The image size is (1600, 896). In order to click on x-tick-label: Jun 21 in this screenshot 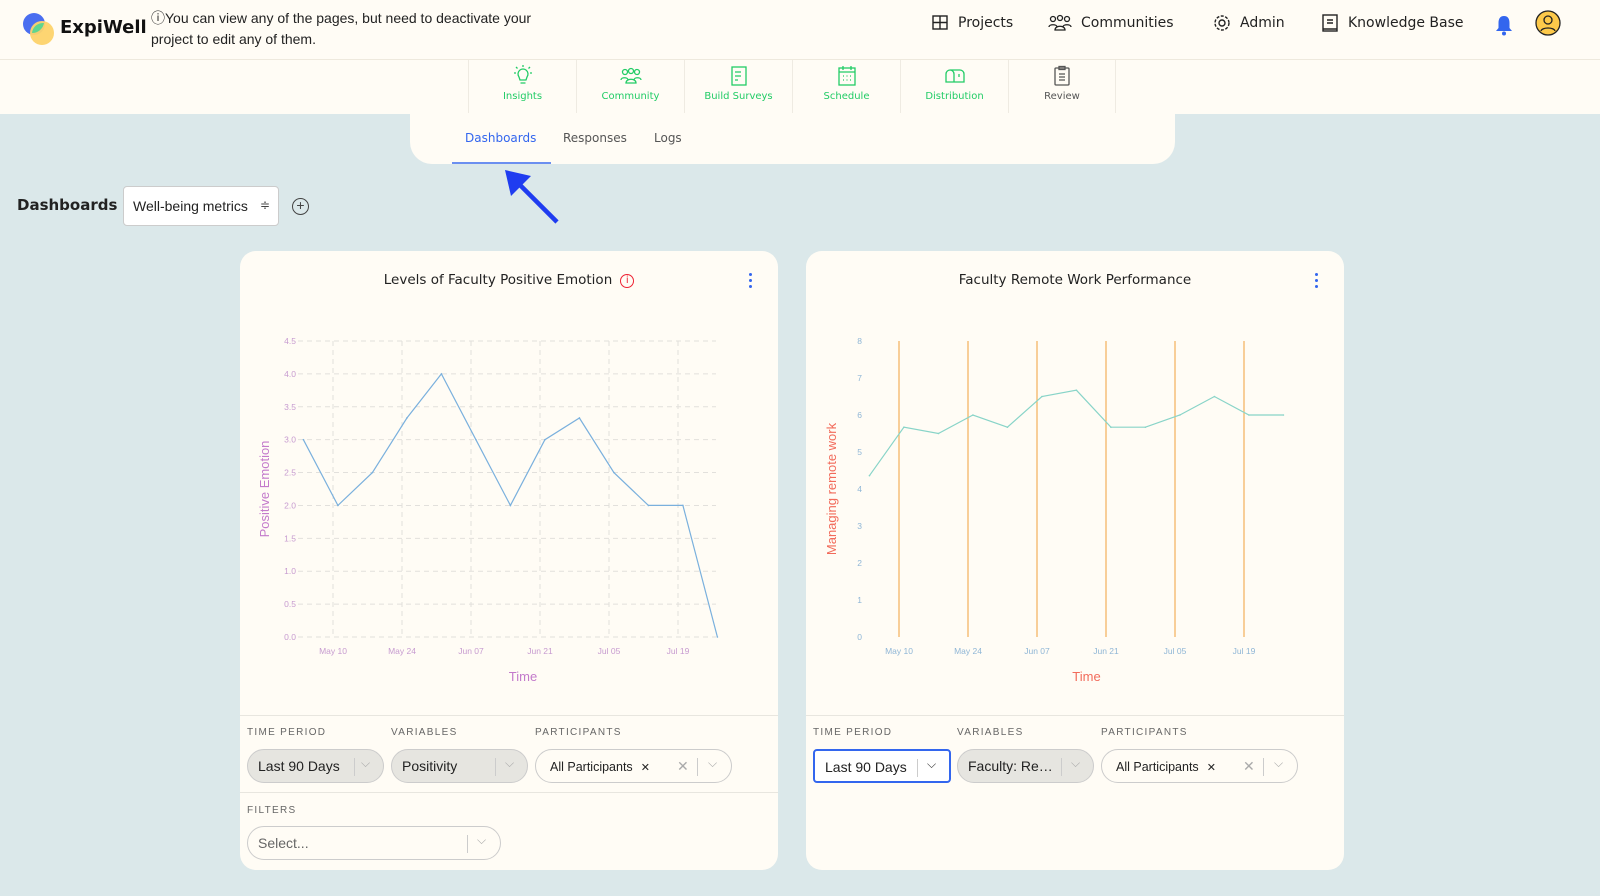, I will do `click(1106, 651)`.